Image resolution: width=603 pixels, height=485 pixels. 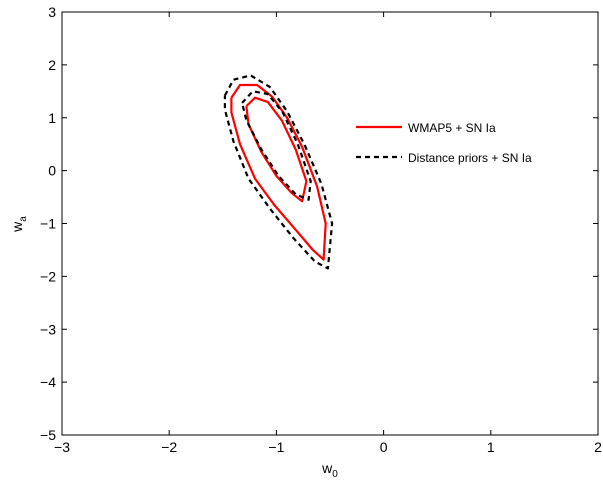 What do you see at coordinates (52, 118) in the screenshot?
I see `y-tick-label: 1` at bounding box center [52, 118].